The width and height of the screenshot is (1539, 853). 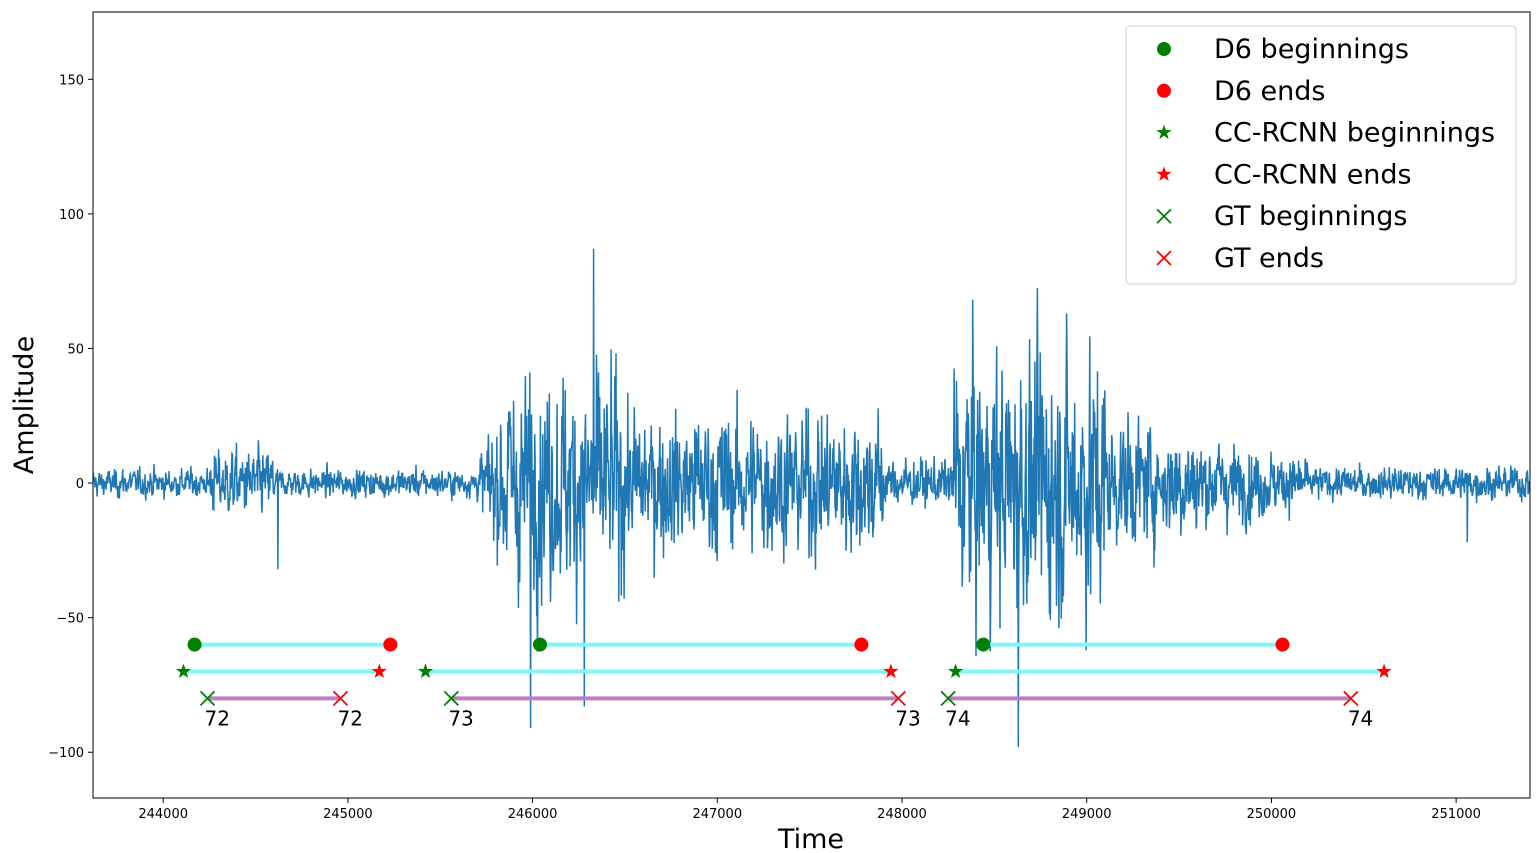 What do you see at coordinates (24, 405) in the screenshot?
I see `y-axis-title: Amplitude` at bounding box center [24, 405].